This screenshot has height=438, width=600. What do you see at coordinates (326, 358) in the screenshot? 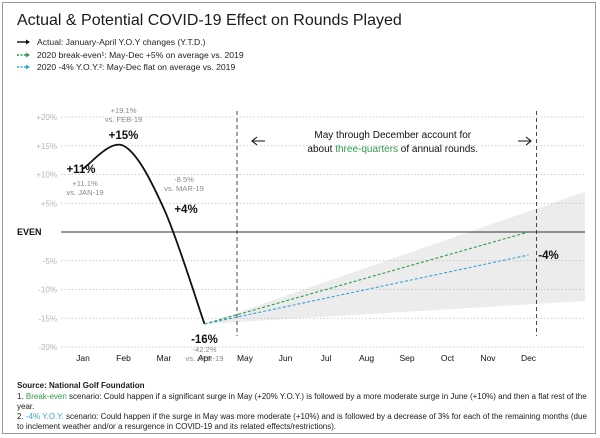
I see `x-tick-label: Jul` at bounding box center [326, 358].